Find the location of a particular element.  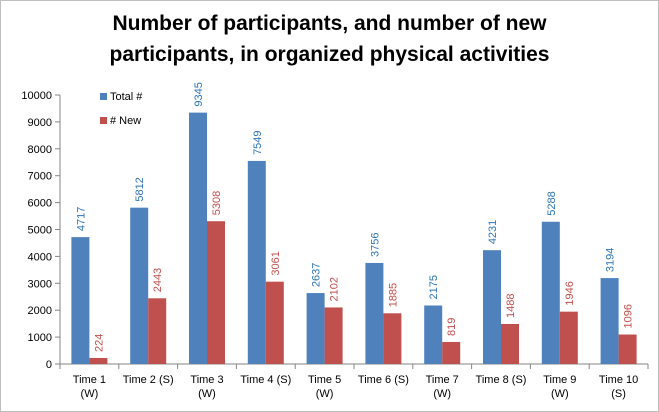

legend-label: Total # is located at coordinates (126, 97).